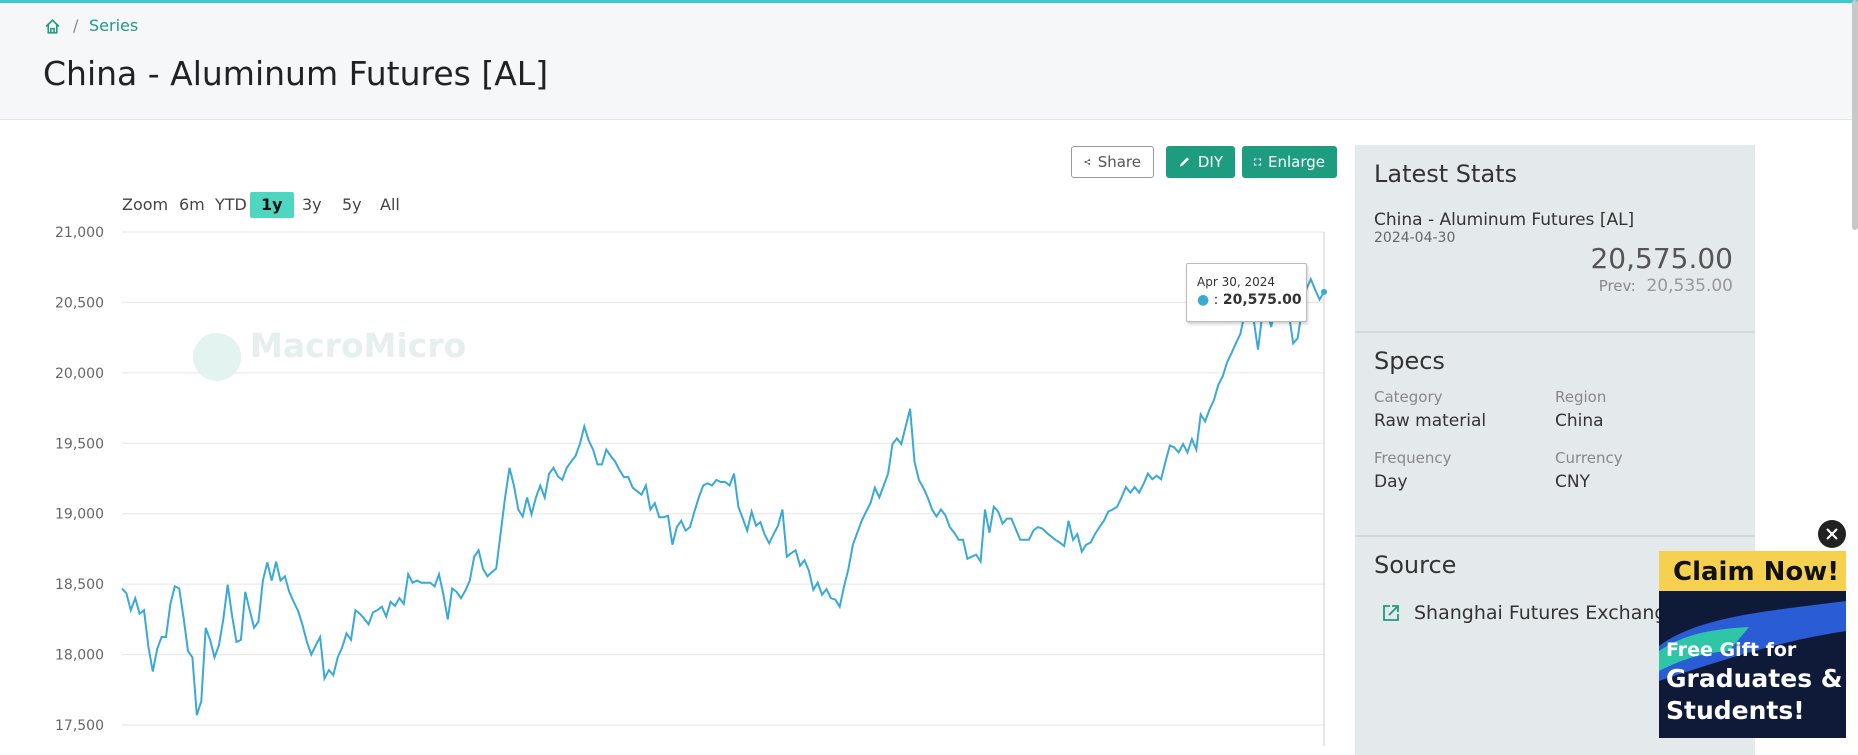 This screenshot has width=1858, height=755. Describe the element at coordinates (1184, 162) in the screenshot. I see `pencil-icon` at that location.